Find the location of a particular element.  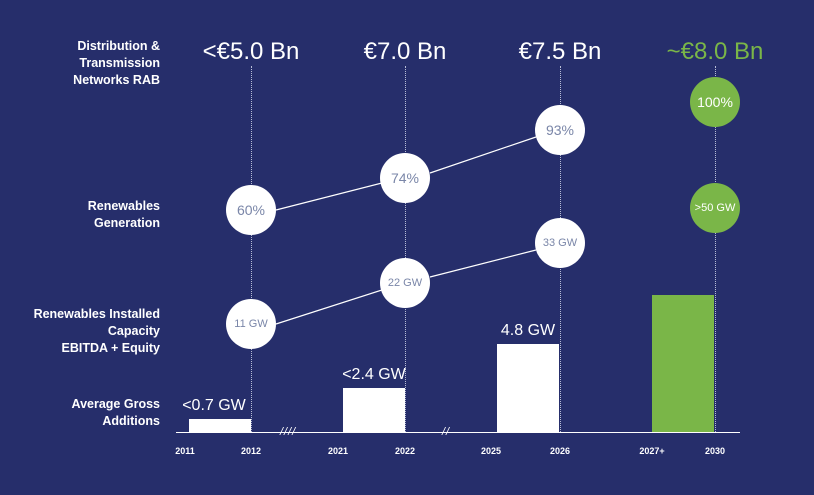

capacity-circle: >50 GW is located at coordinates (715, 208).